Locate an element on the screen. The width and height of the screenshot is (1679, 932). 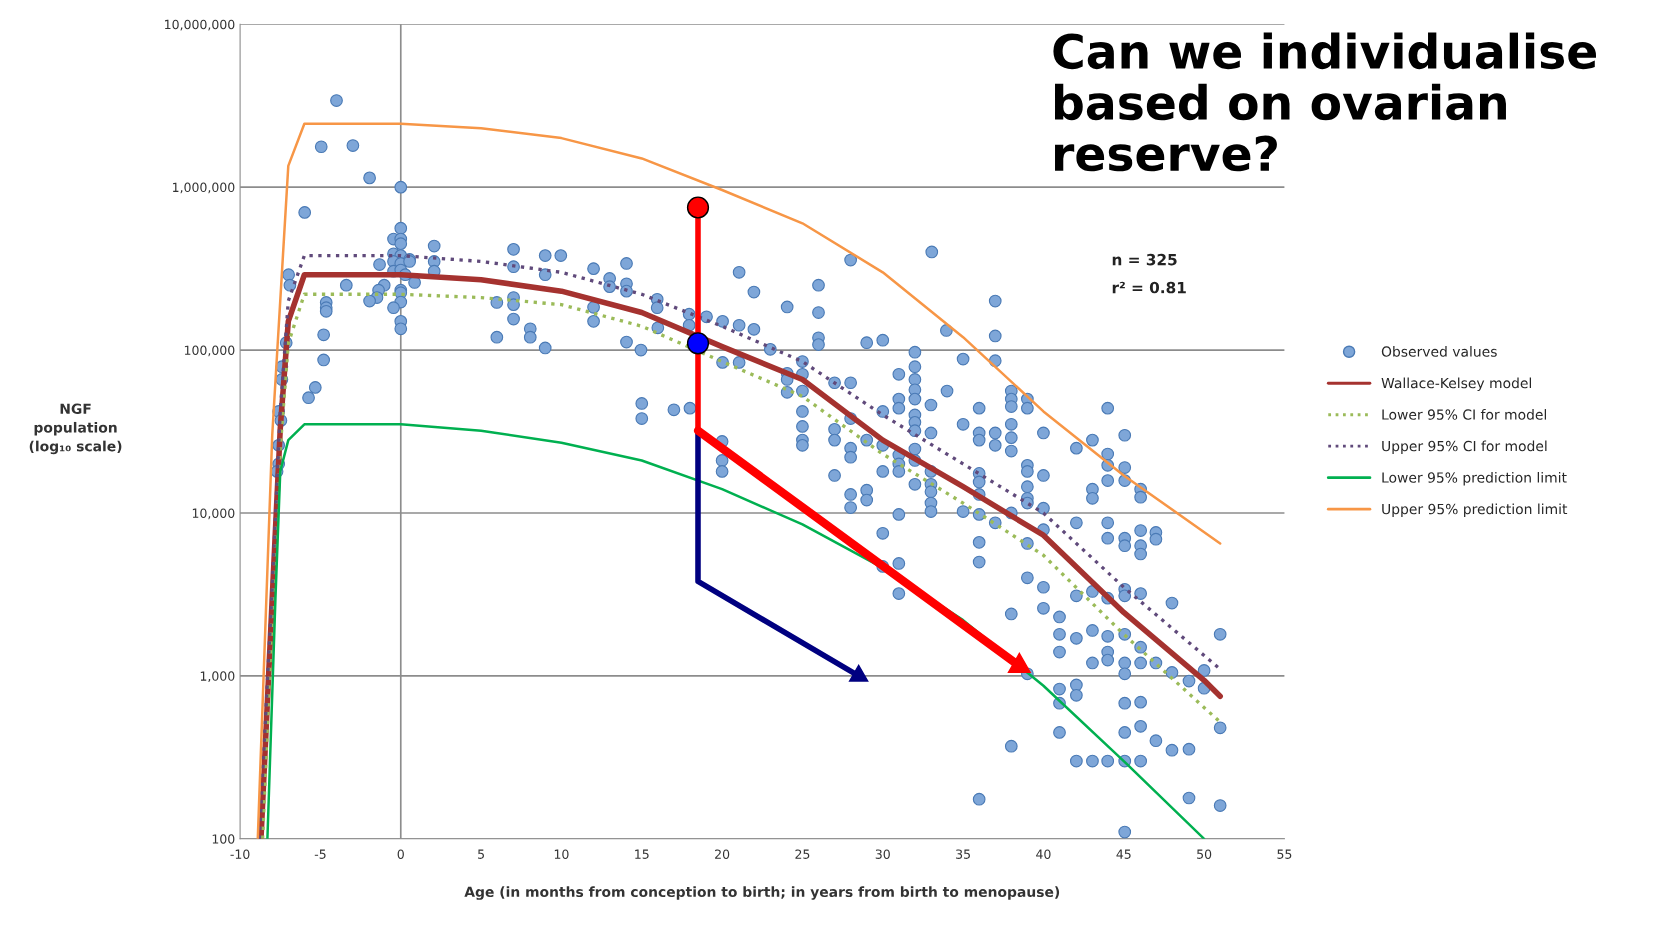
x-tick-label: 45 is located at coordinates (1123, 854).